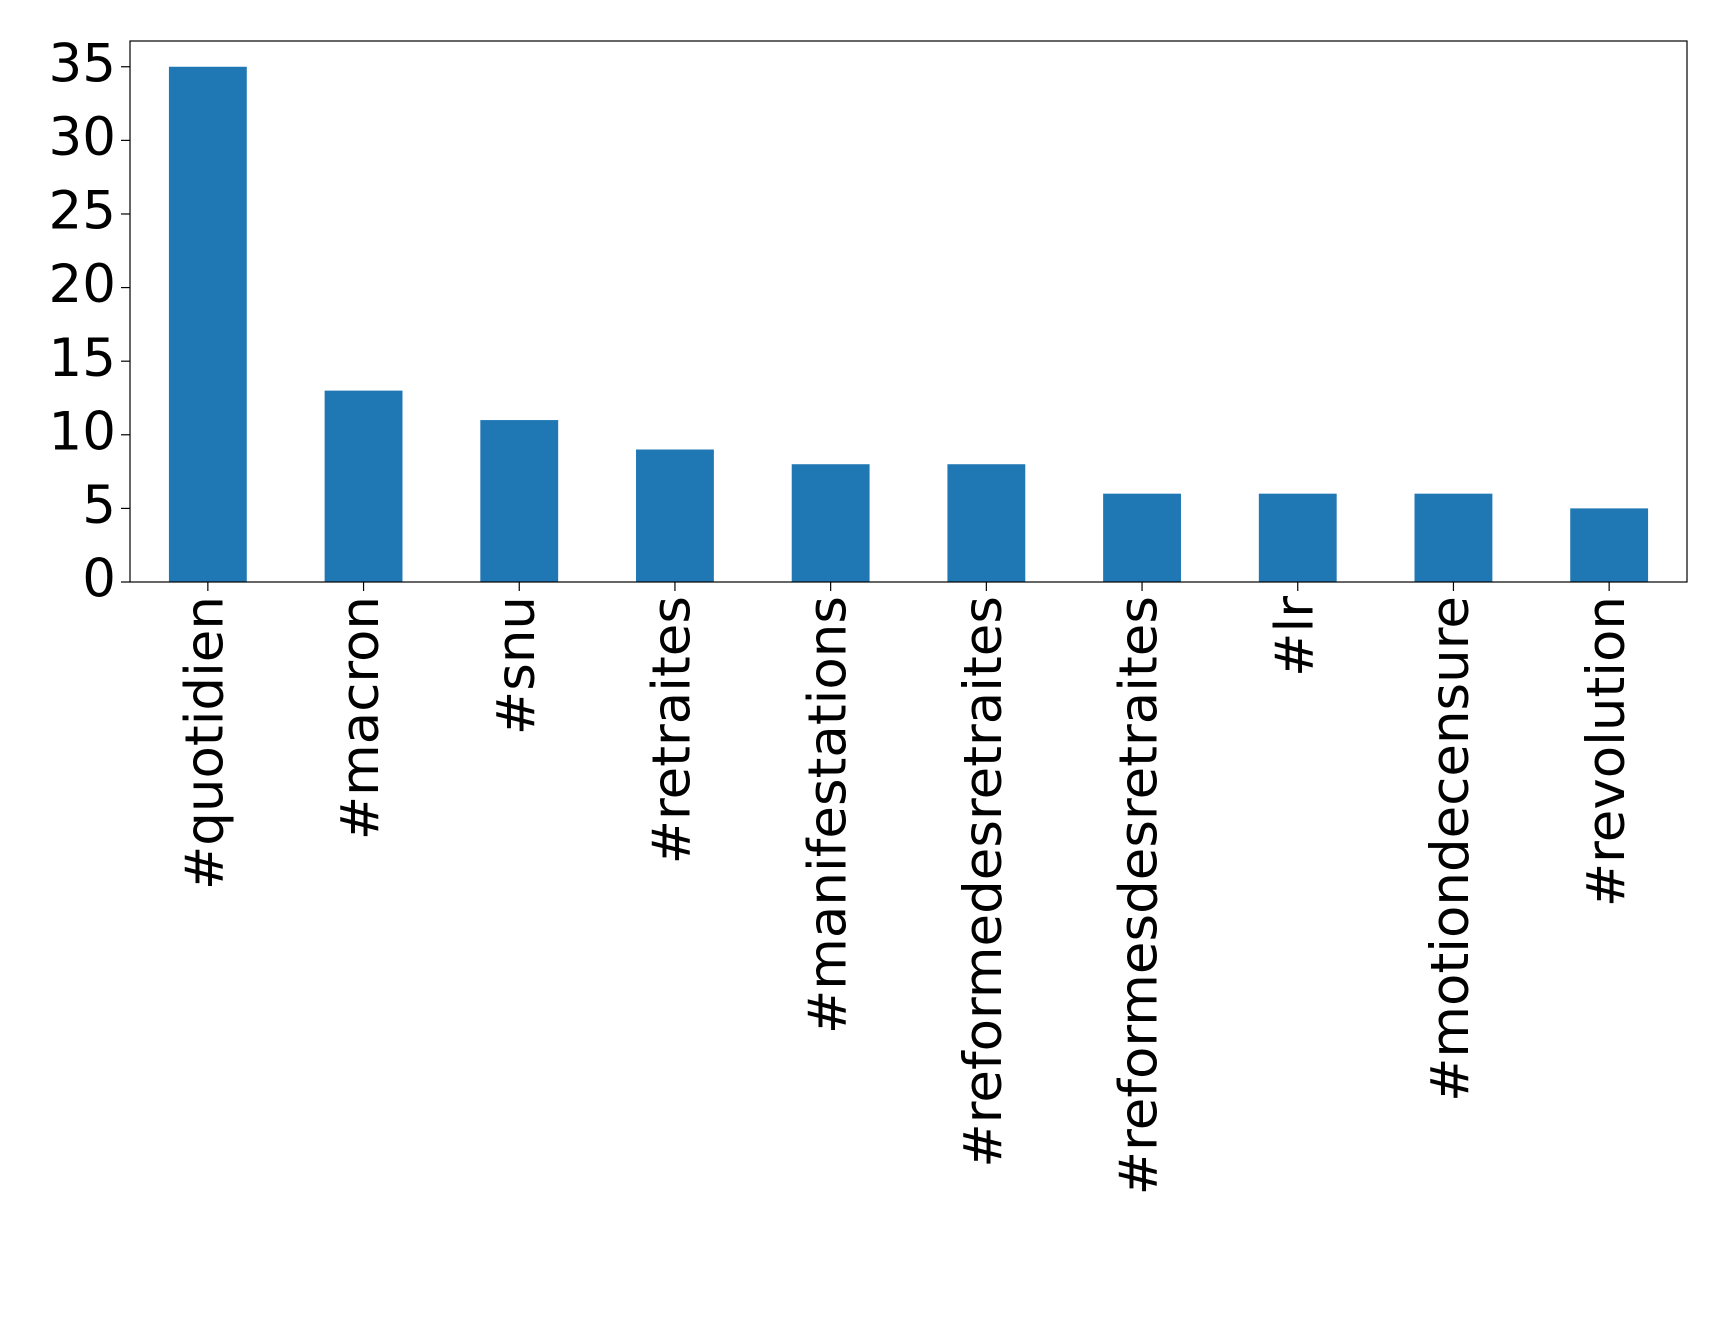 The image size is (1719, 1335). I want to click on y-tick-label: 35, so click(82, 63).